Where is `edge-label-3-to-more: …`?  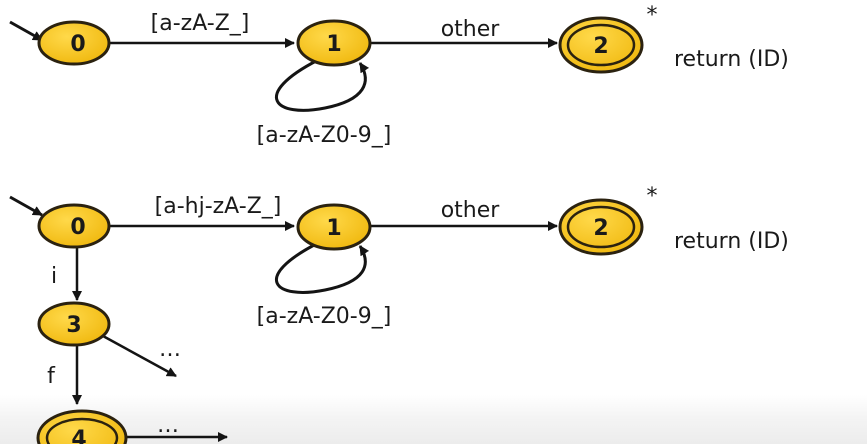
edge-label-3-to-more: … is located at coordinates (170, 349).